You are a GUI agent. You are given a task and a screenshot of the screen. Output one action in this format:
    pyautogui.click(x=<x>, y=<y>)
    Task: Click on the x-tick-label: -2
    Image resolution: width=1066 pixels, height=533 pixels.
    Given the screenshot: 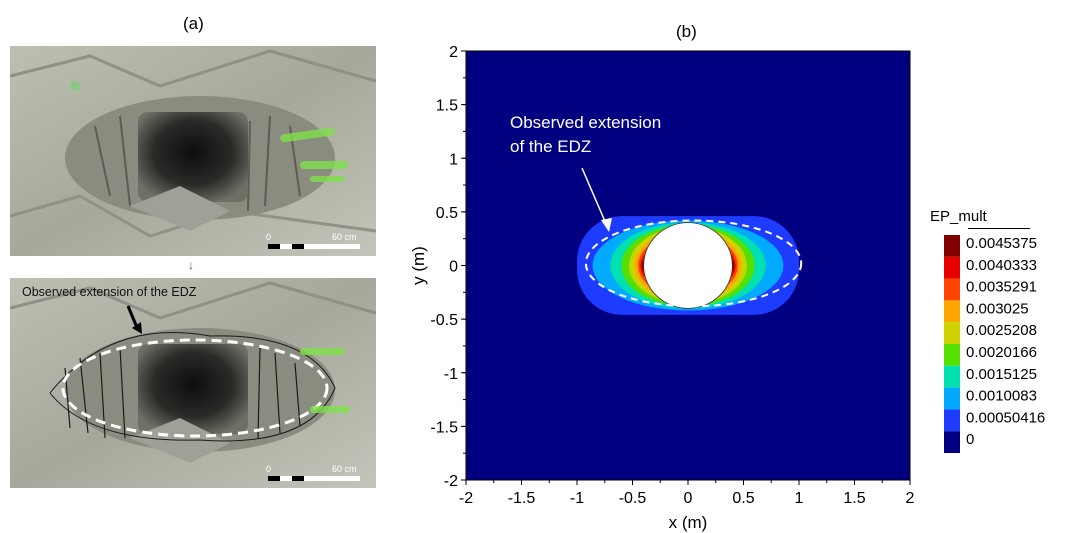 What is the action you would take?
    pyautogui.click(x=466, y=498)
    